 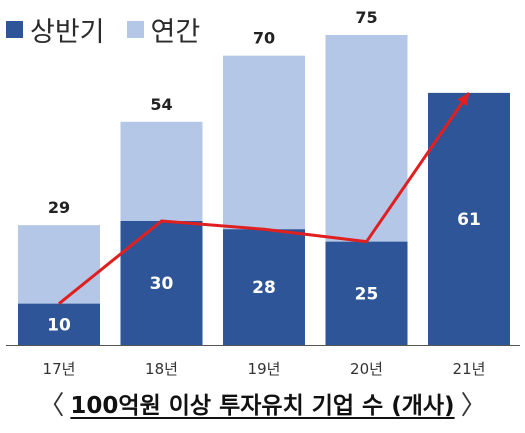 I want to click on label-half-4: 61, so click(x=469, y=220).